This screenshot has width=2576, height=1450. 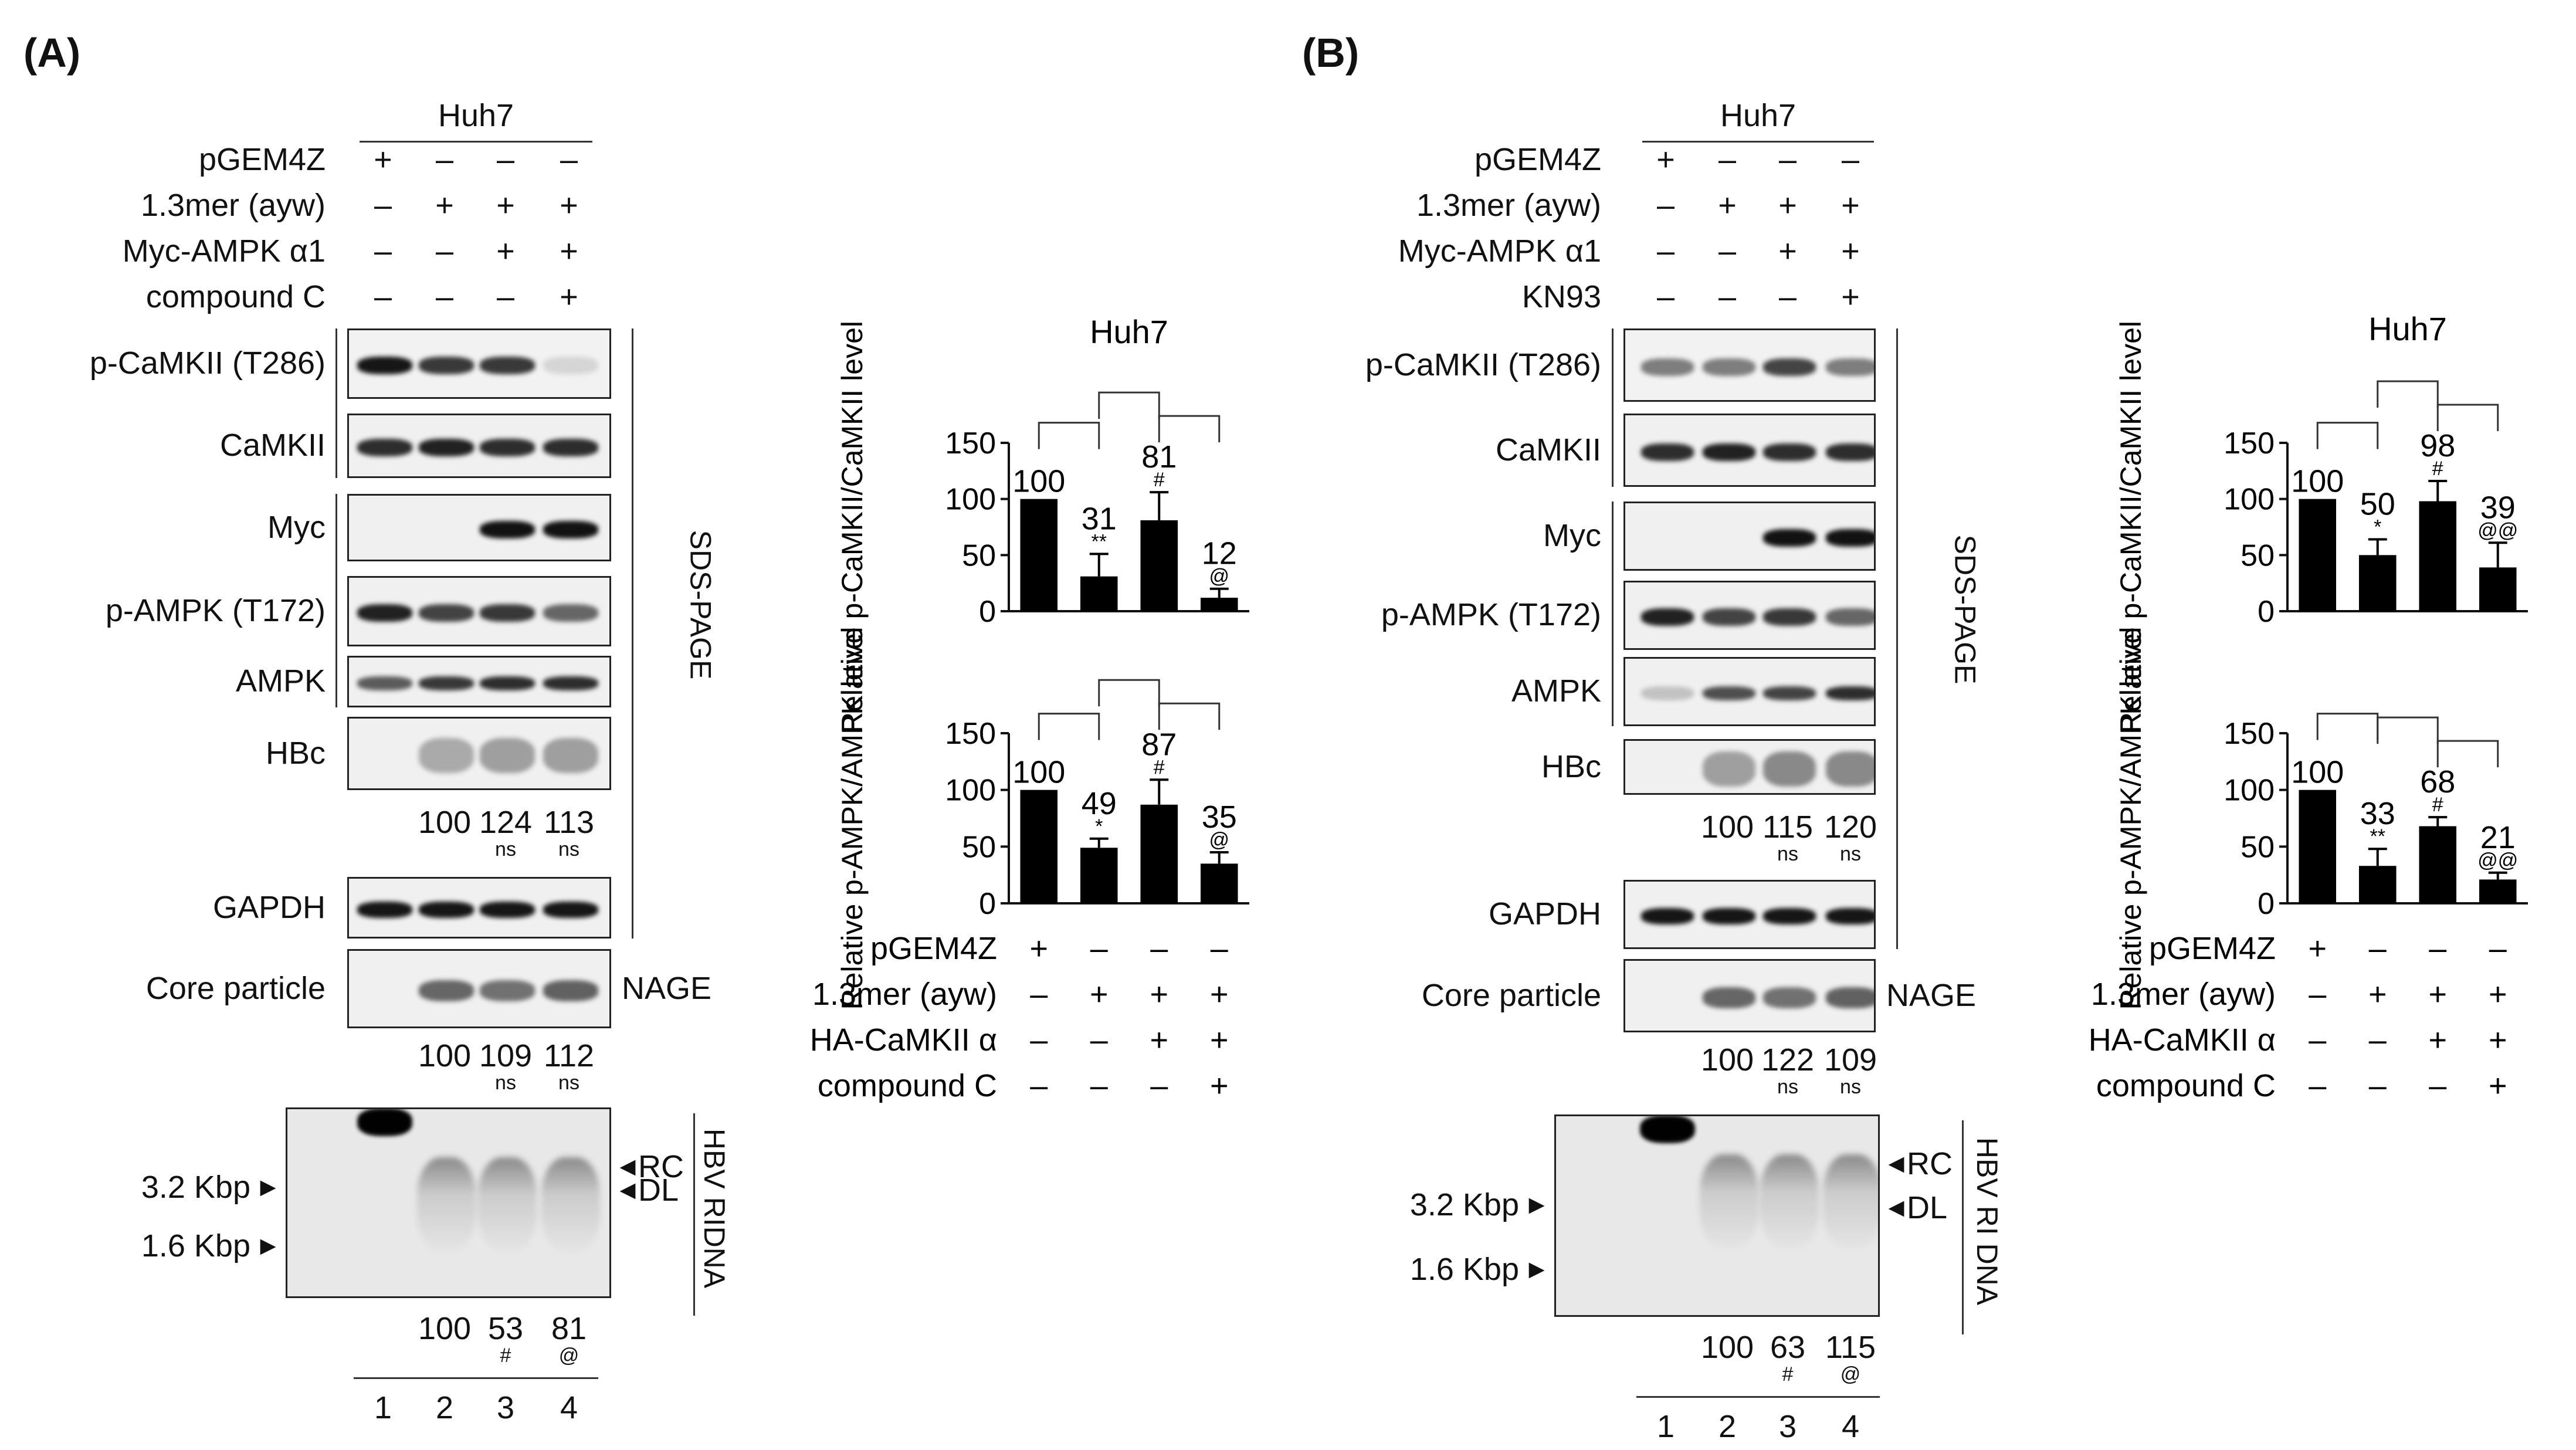 I want to click on cond-mark-1-0-1: –, so click(x=1099, y=948).